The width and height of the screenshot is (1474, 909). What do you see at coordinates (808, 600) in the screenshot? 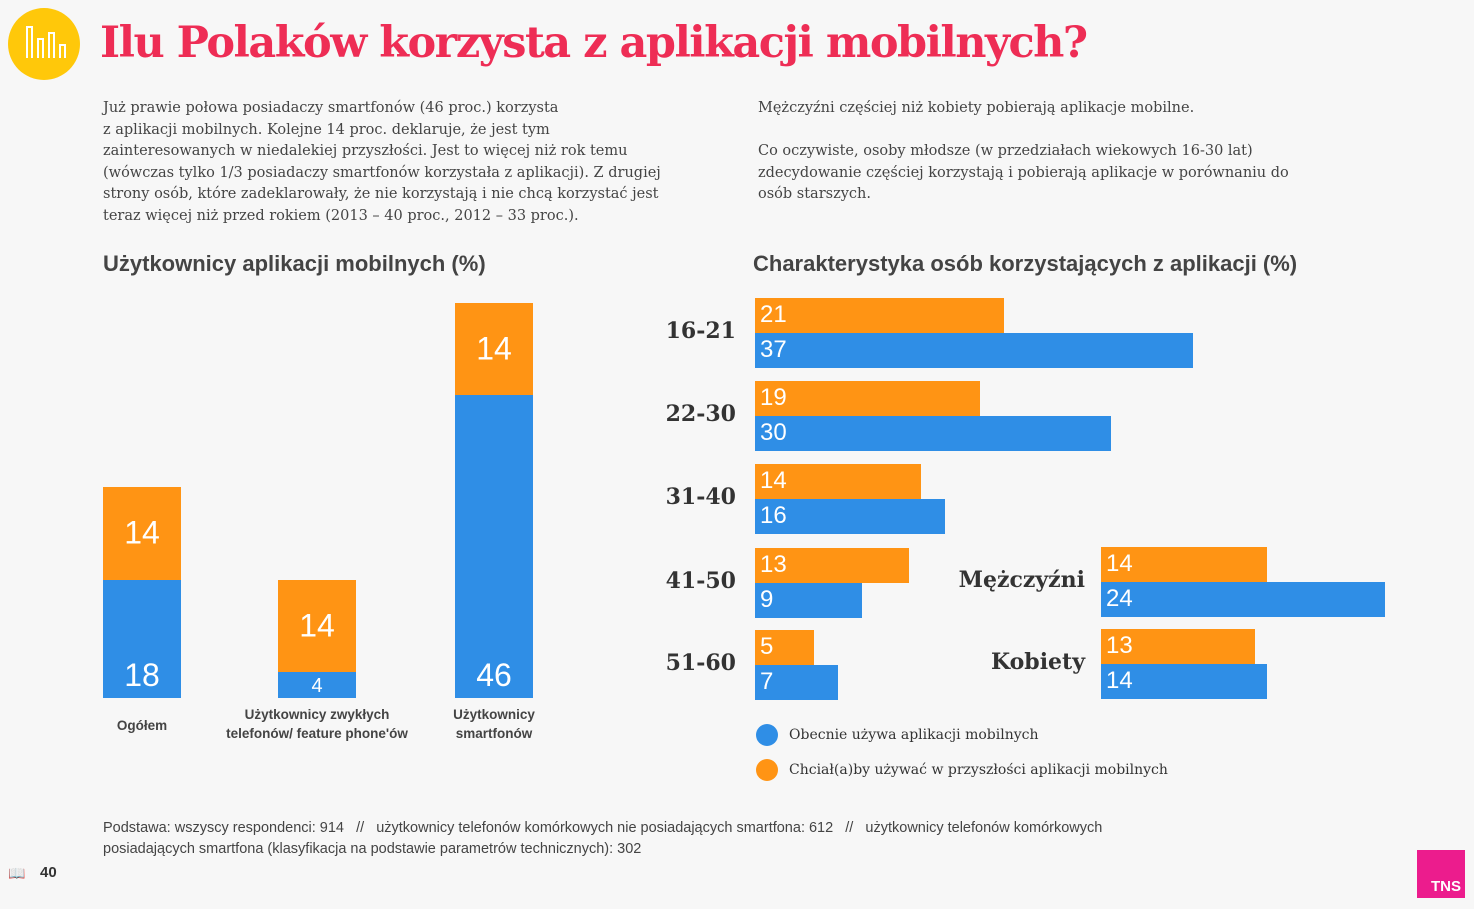
I see `bar-current: 9` at bounding box center [808, 600].